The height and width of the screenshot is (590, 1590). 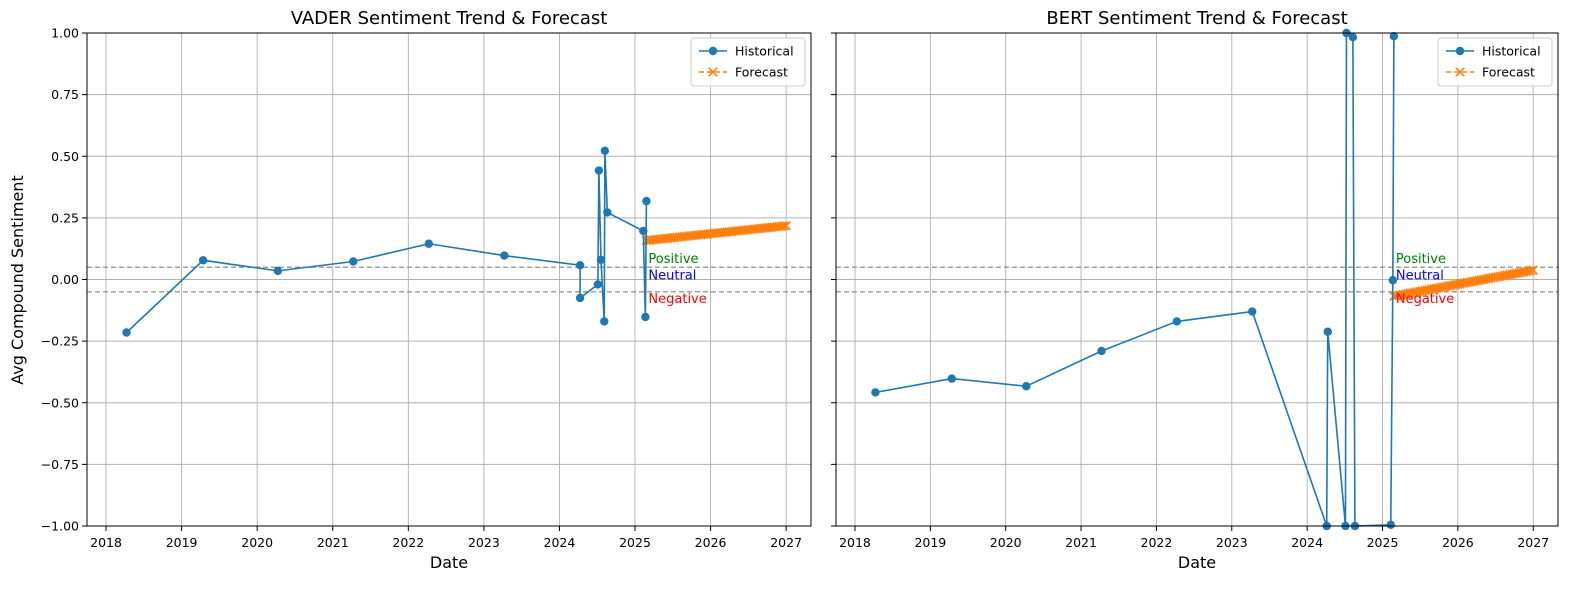 What do you see at coordinates (1508, 72) in the screenshot?
I see `chart-1-legend-forecast-label: Forecast` at bounding box center [1508, 72].